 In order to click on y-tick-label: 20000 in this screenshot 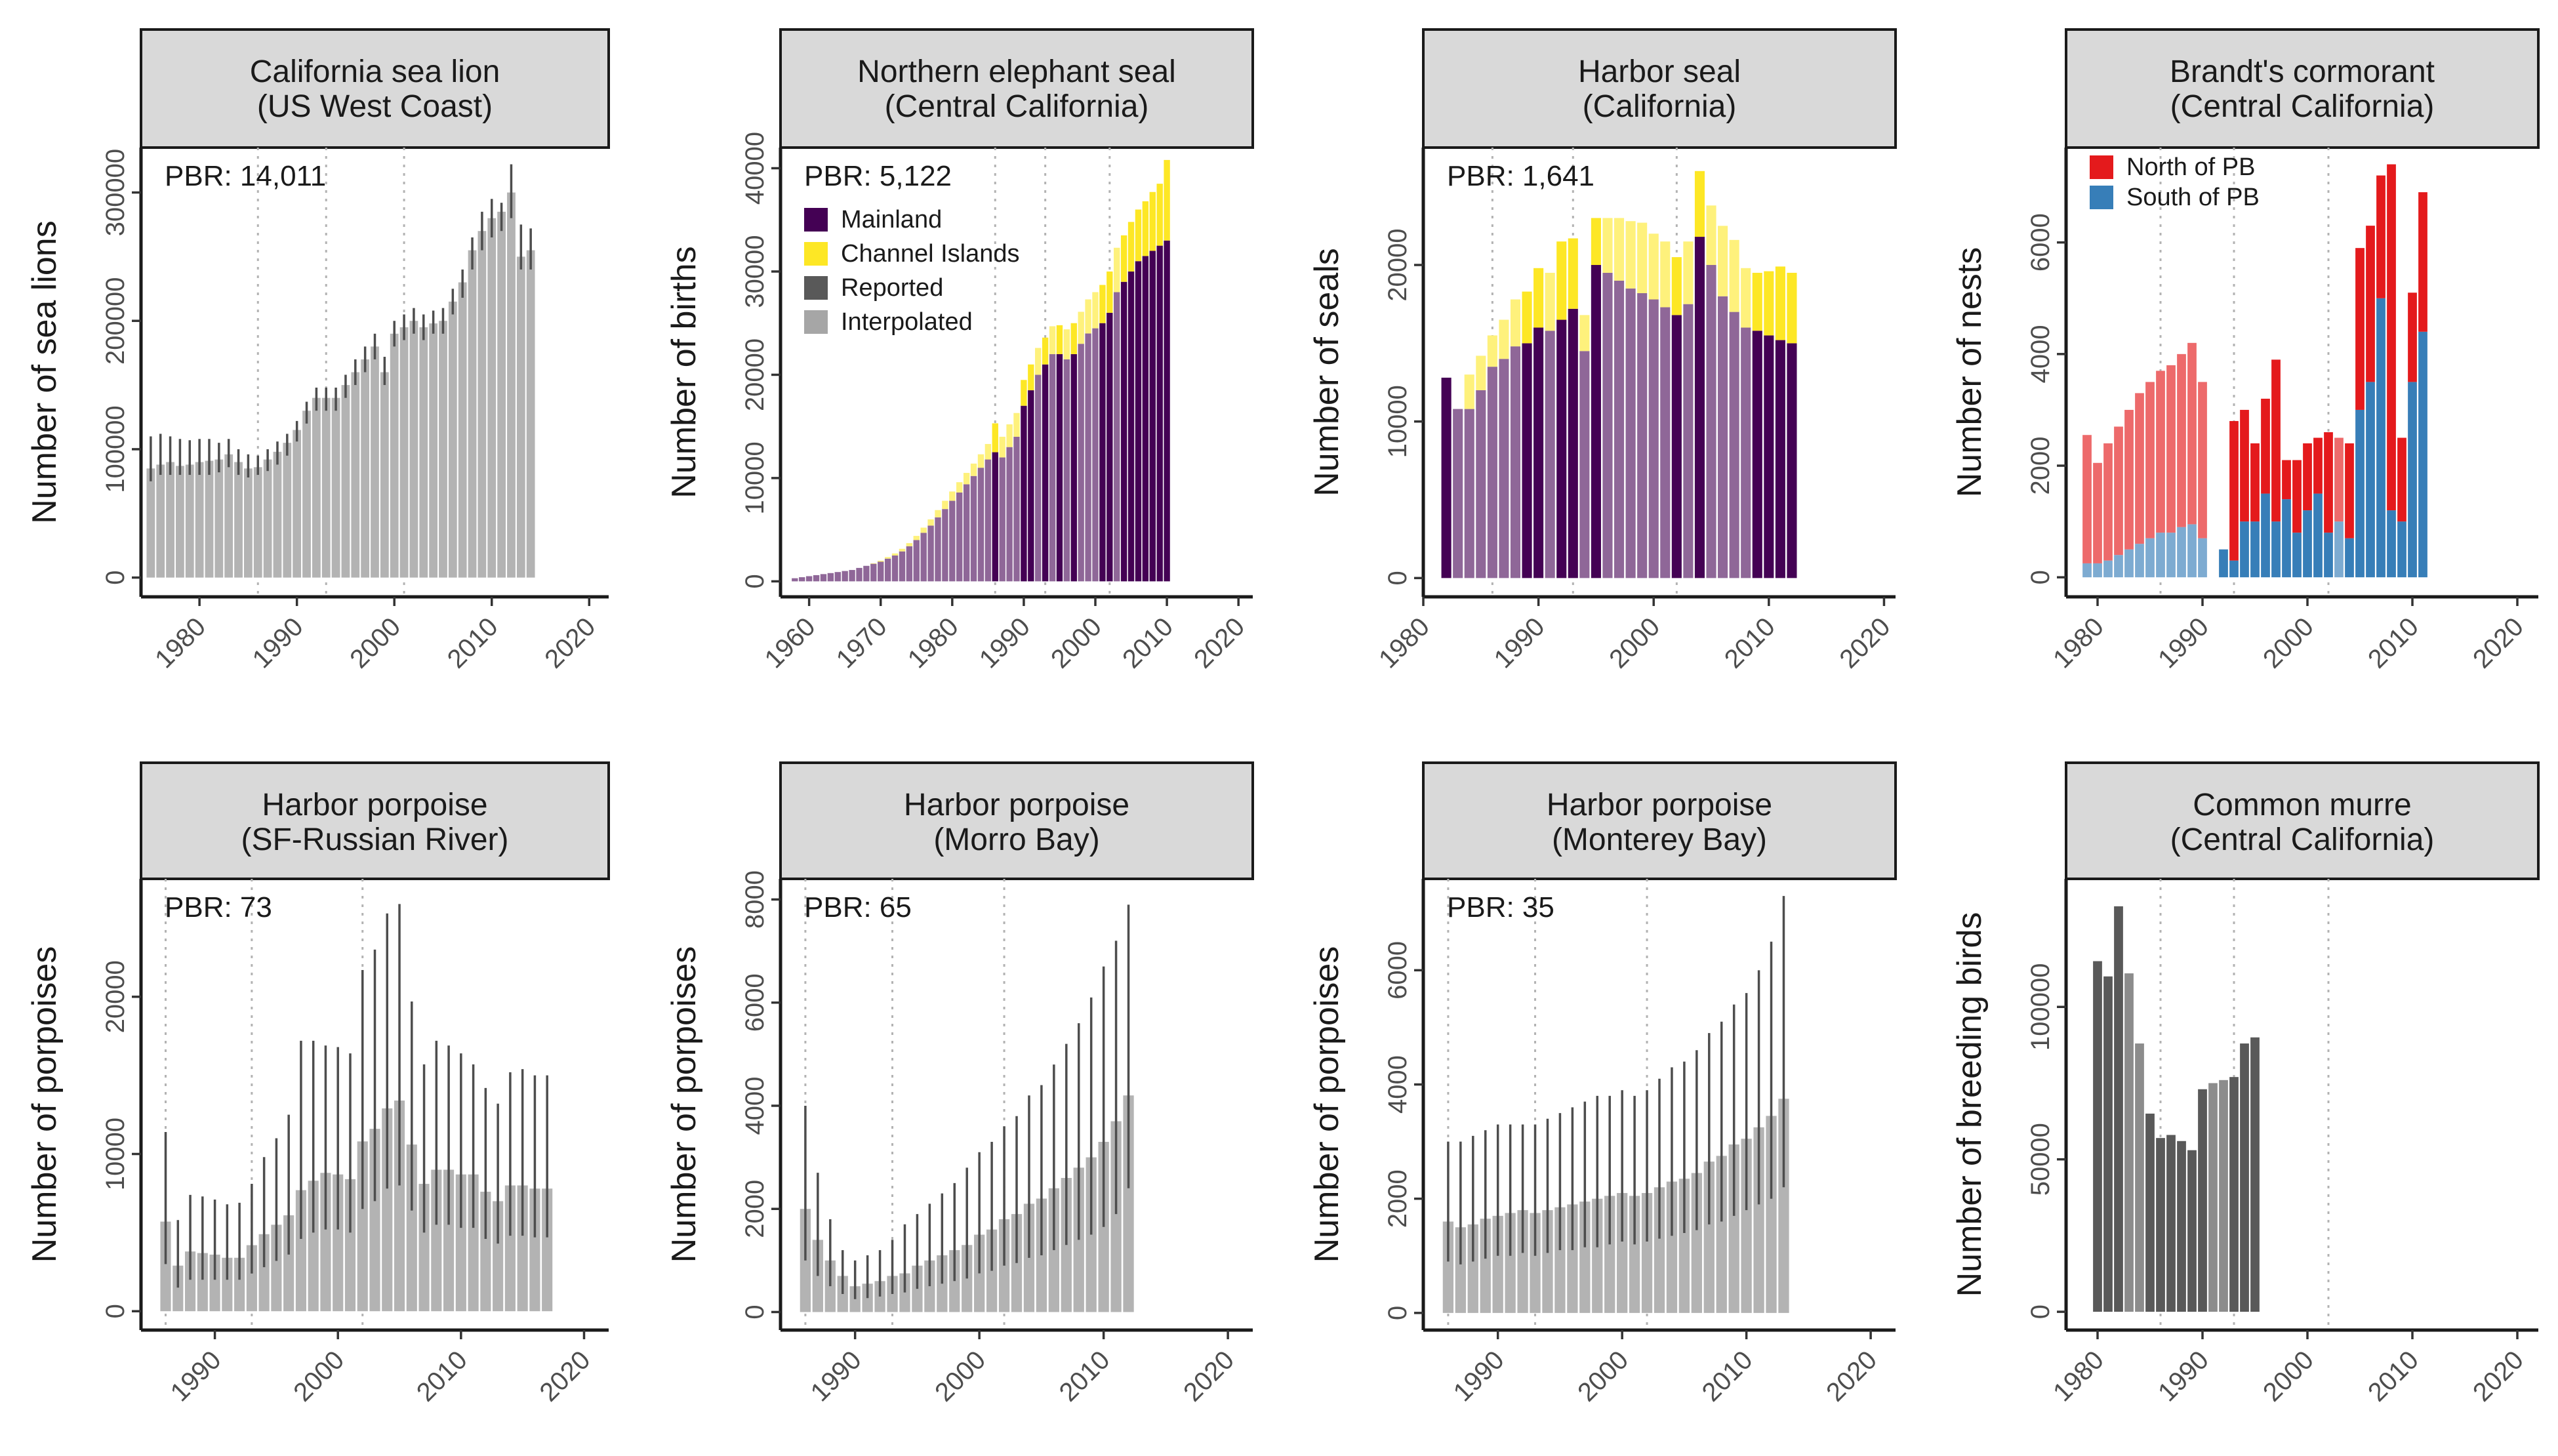, I will do `click(115, 996)`.